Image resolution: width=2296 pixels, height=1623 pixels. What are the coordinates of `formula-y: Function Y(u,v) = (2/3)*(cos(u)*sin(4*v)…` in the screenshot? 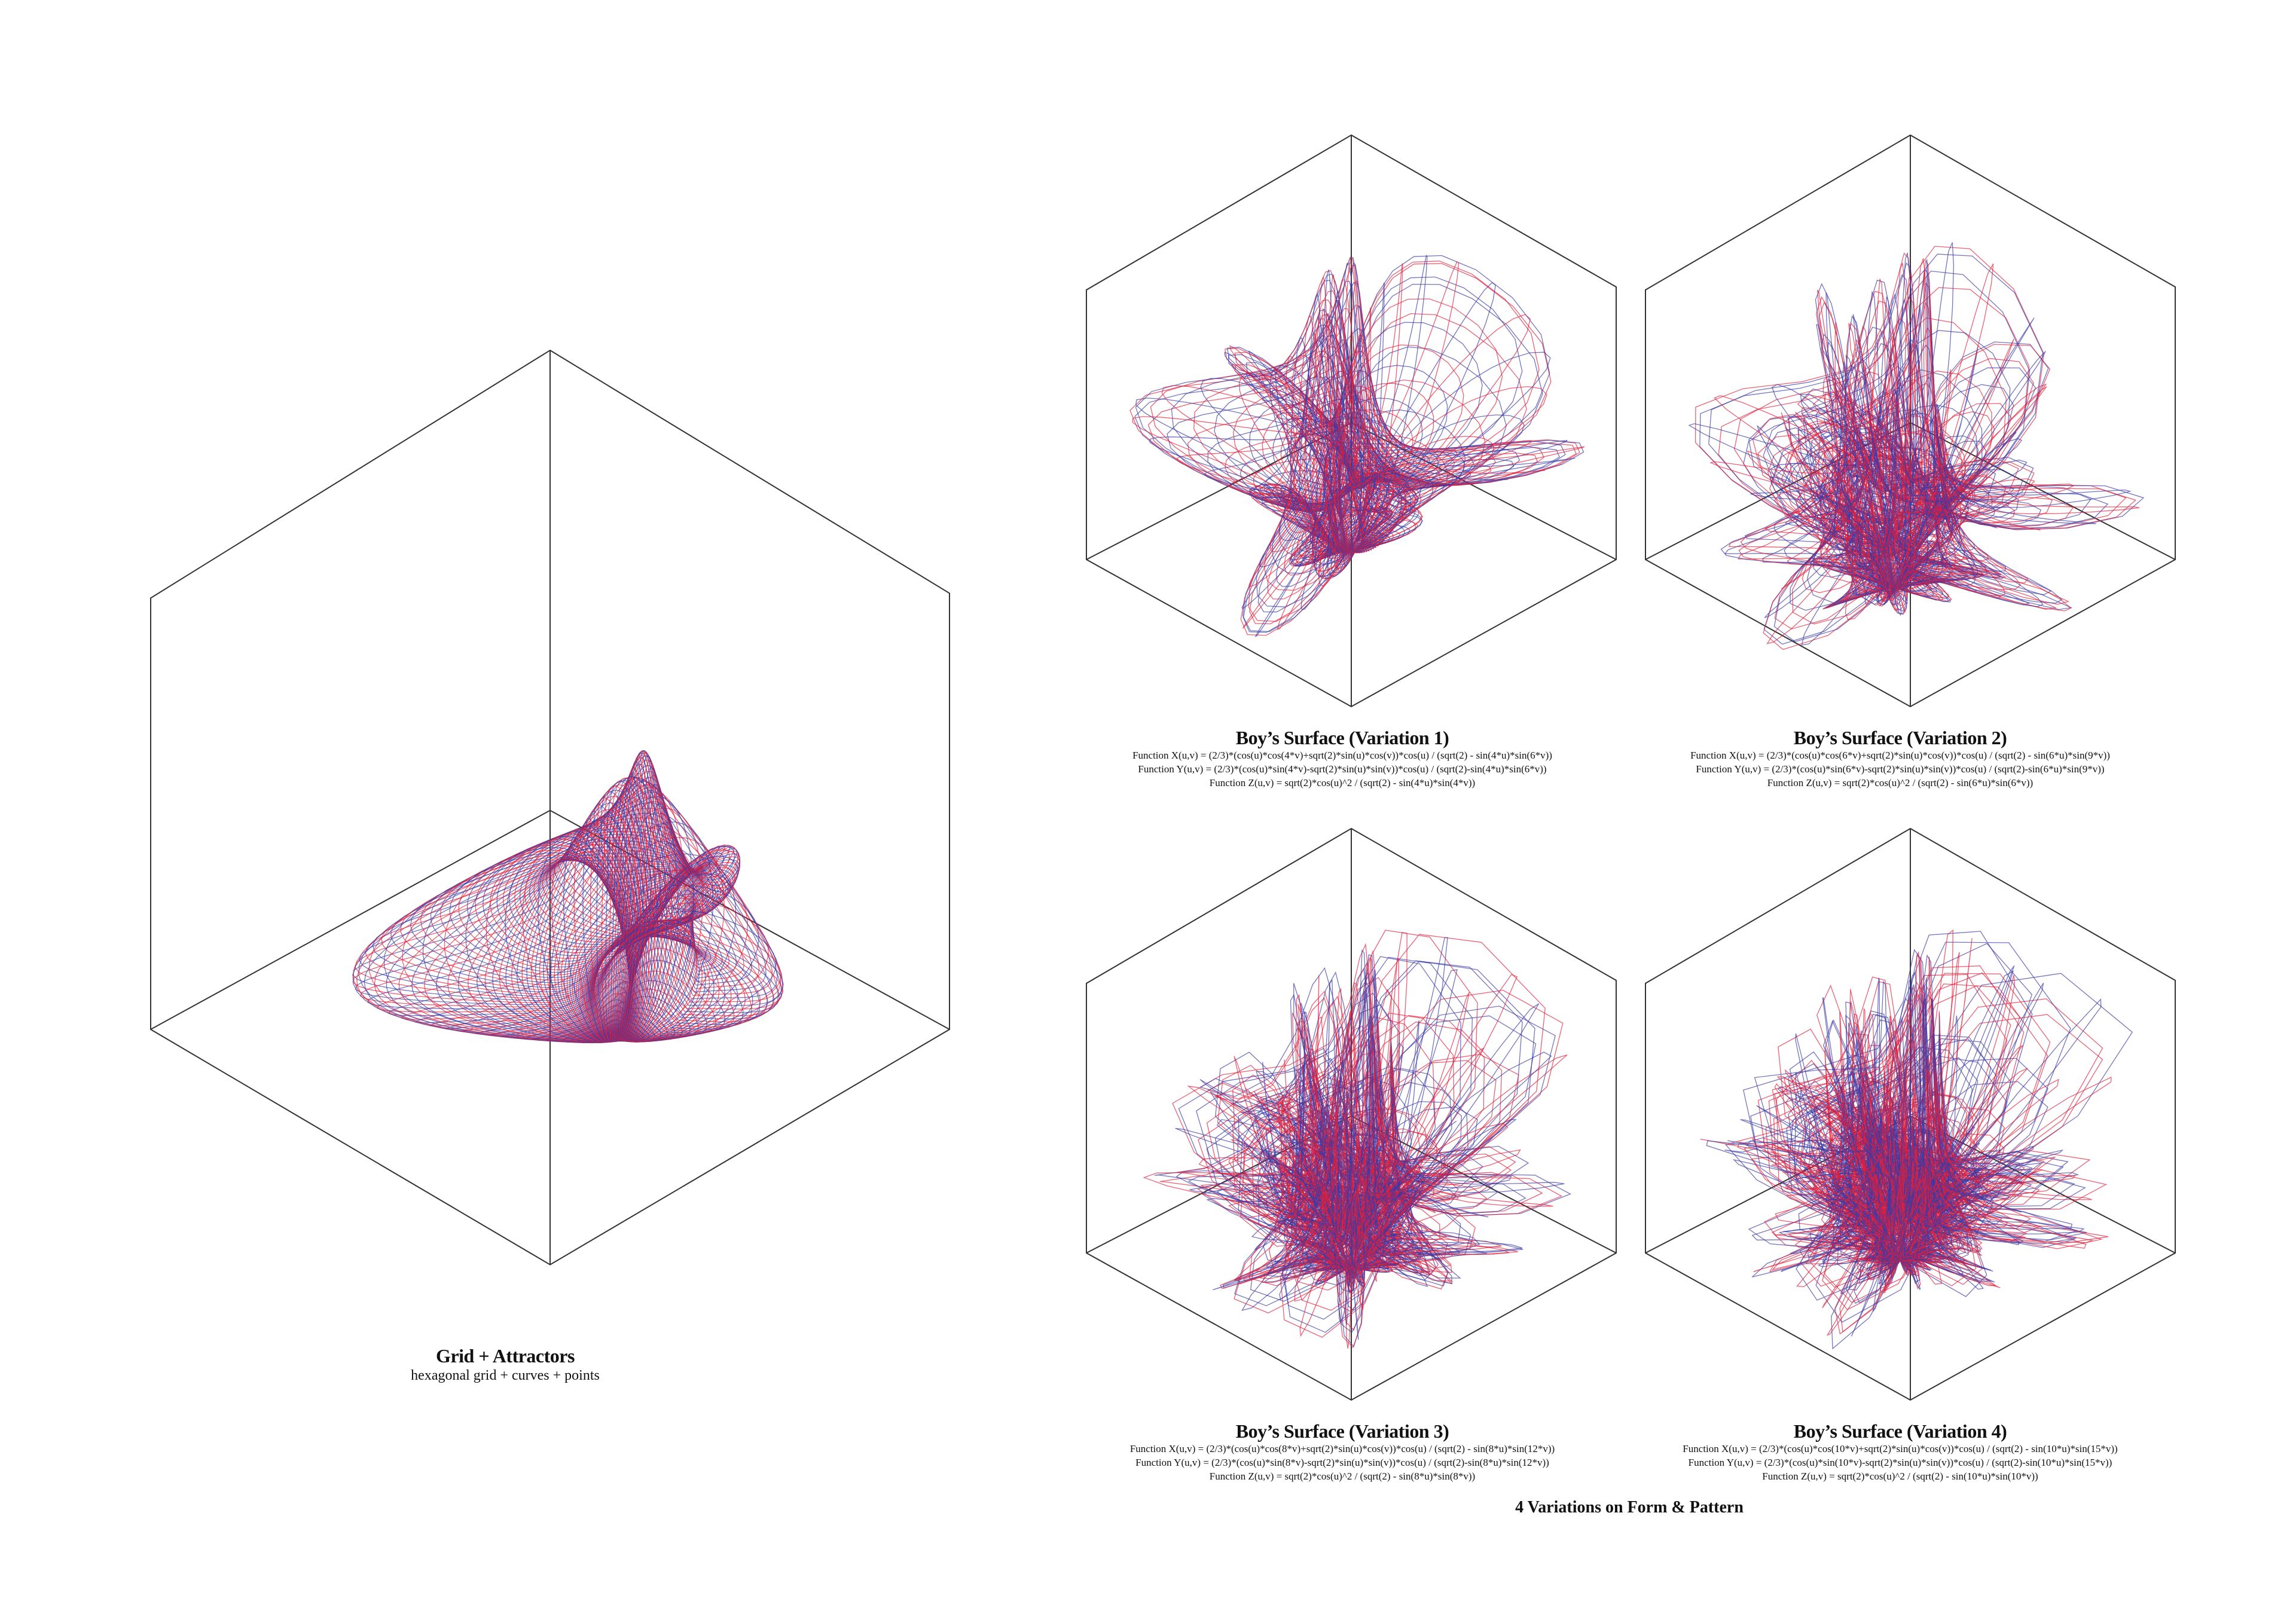 It's located at (1342, 769).